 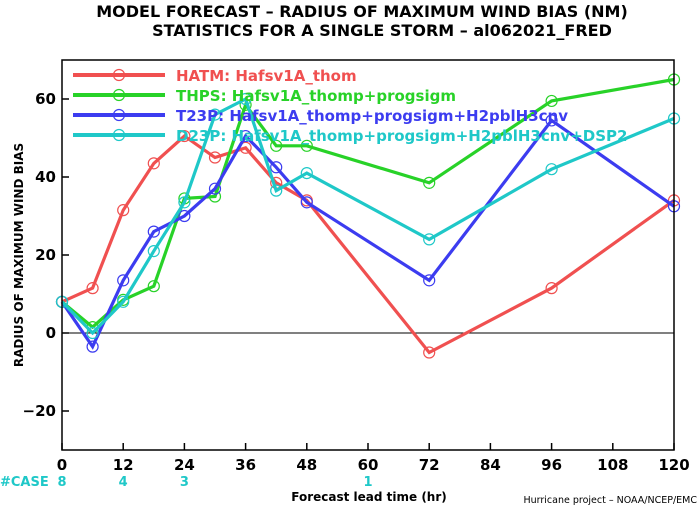 I want to click on case-count: 3, so click(x=184, y=482).